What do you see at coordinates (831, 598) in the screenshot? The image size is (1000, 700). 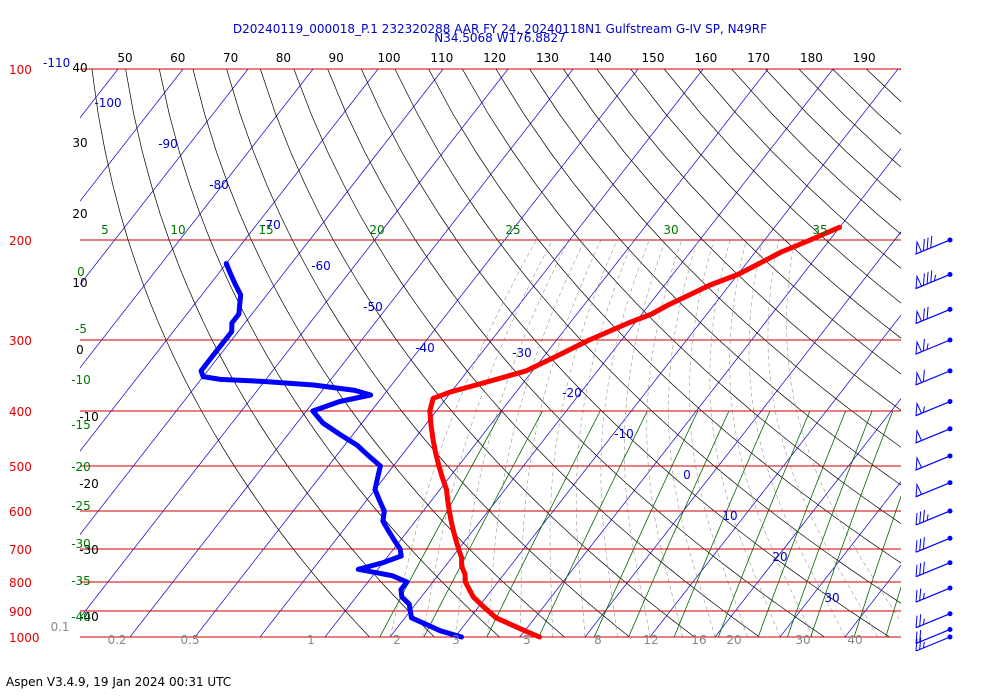 I see `isotherm-label: 30` at bounding box center [831, 598].